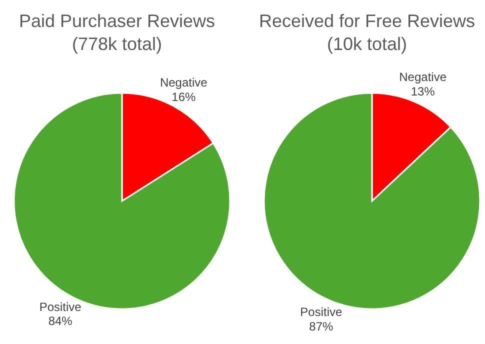 The height and width of the screenshot is (344, 485). I want to click on data-label: 84%, so click(60, 321).